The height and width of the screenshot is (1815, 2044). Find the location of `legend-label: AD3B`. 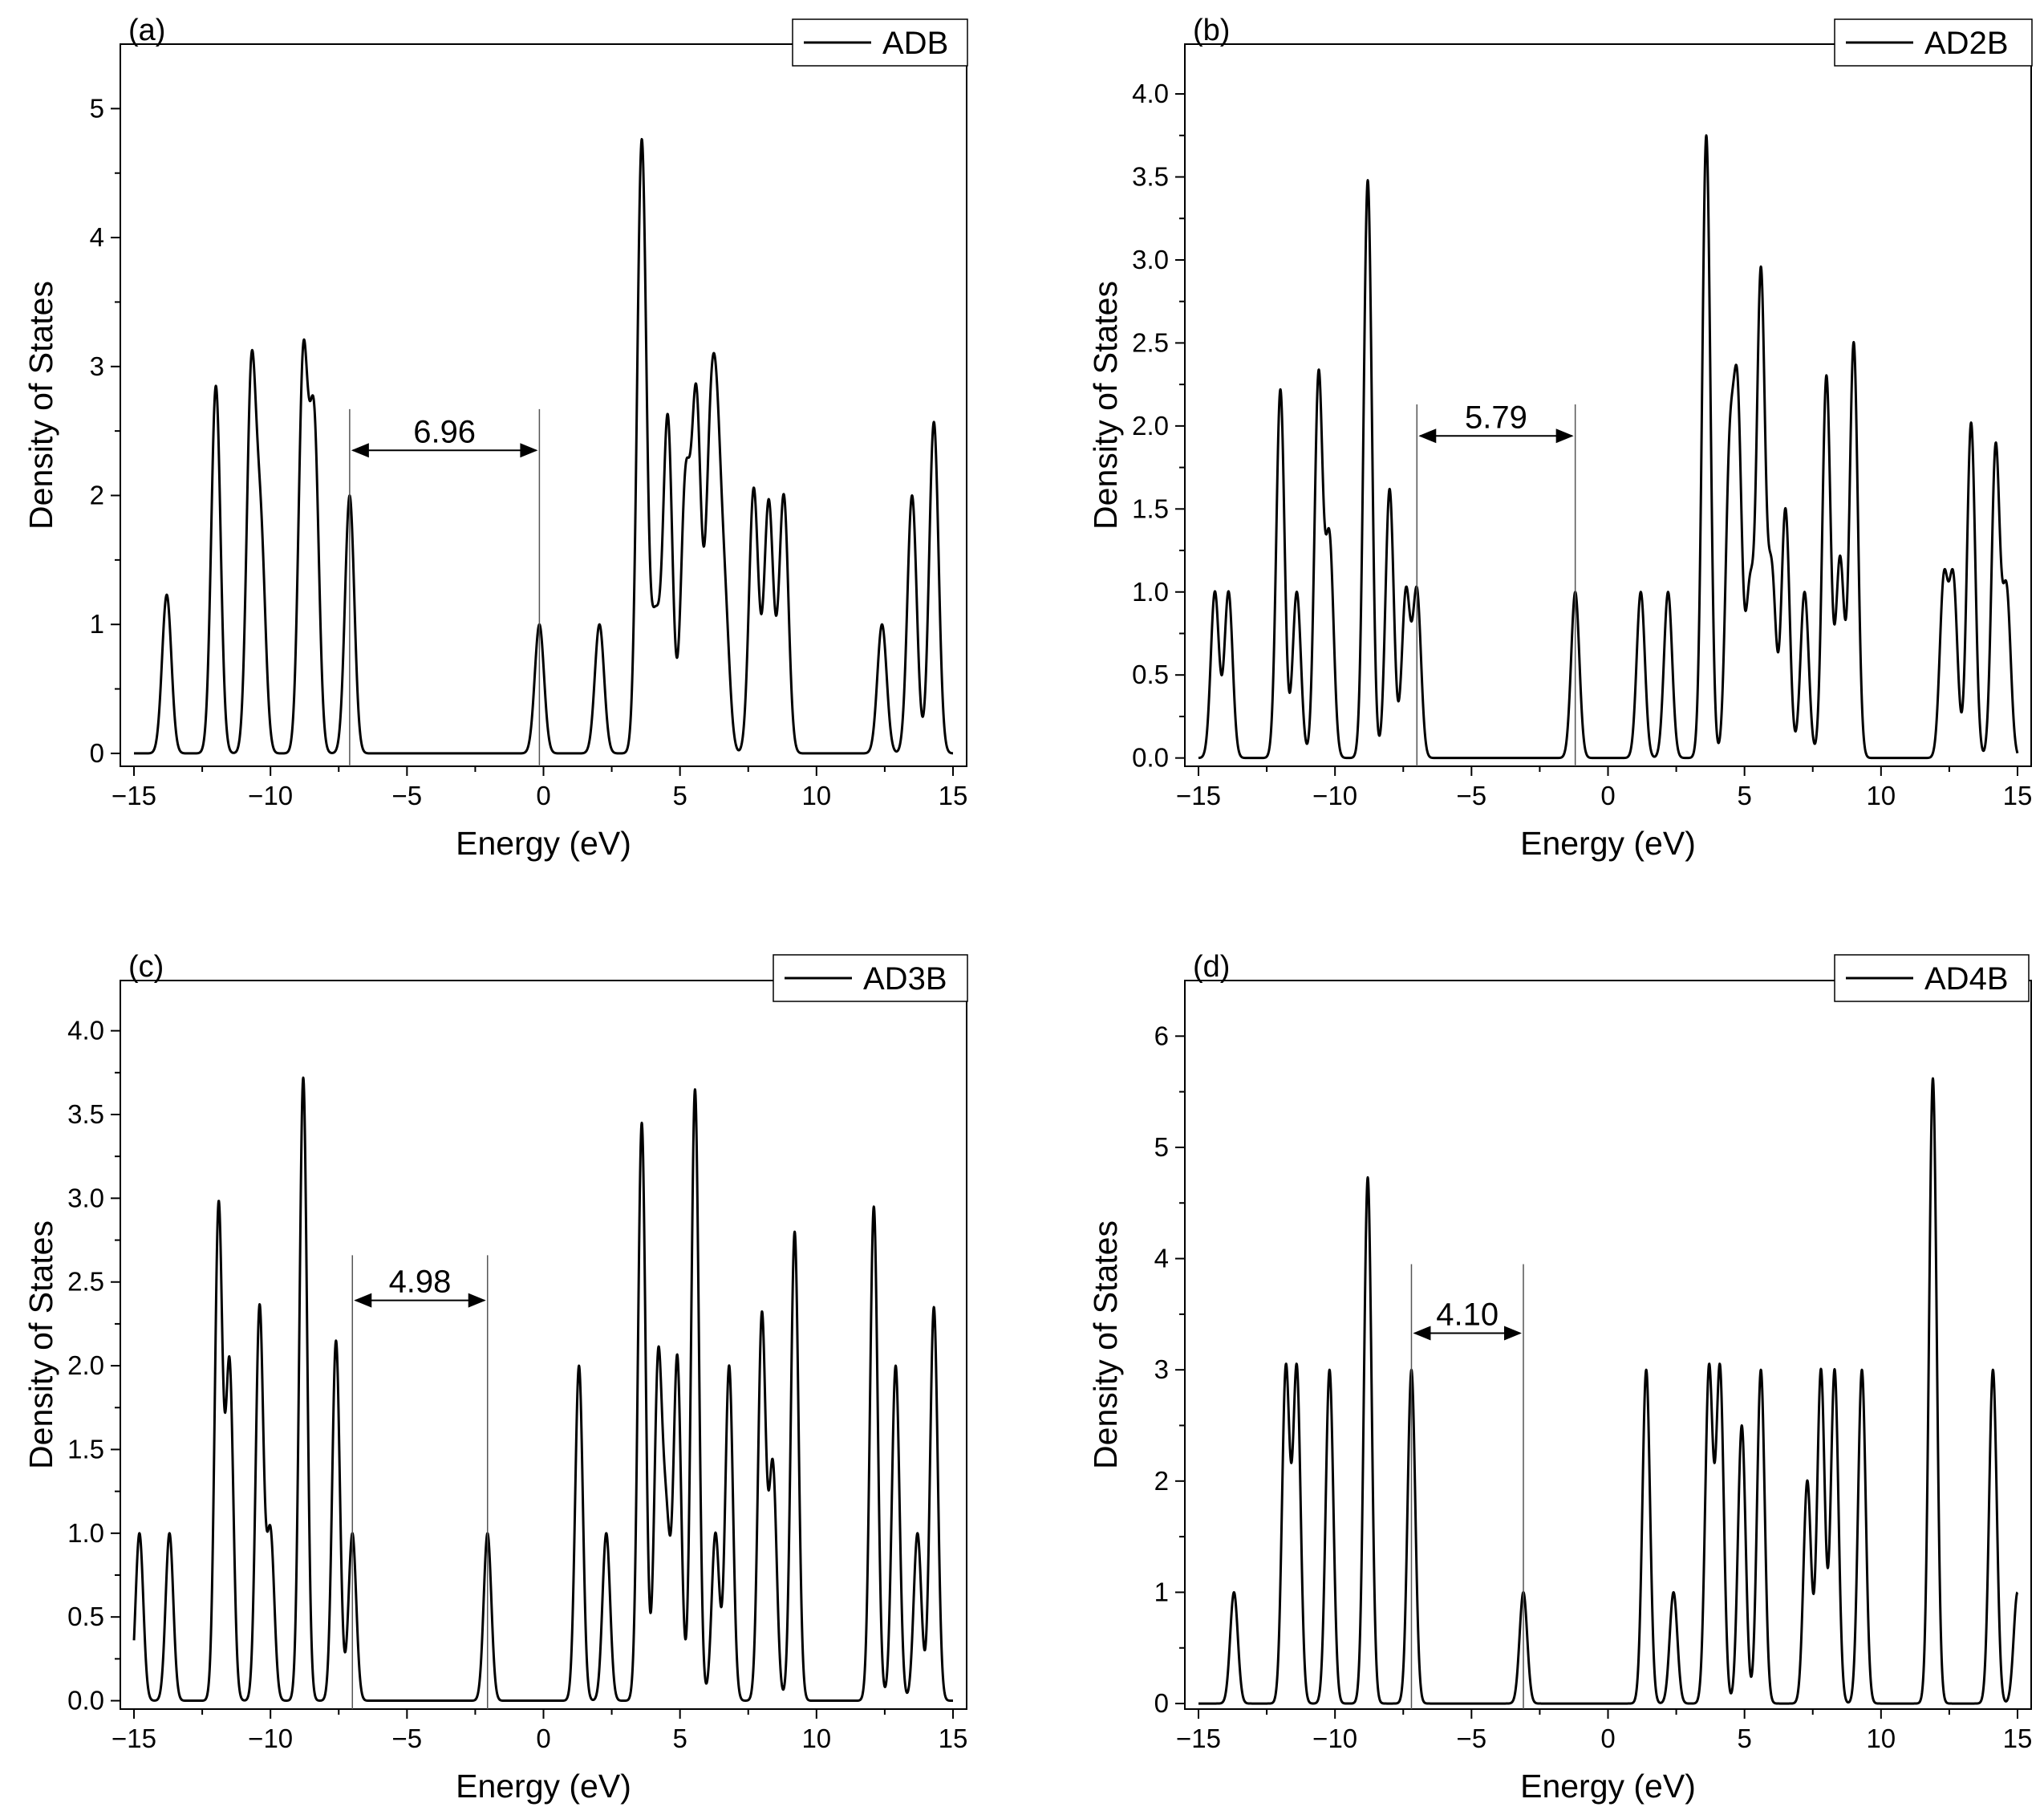

legend-label: AD3B is located at coordinates (905, 979).